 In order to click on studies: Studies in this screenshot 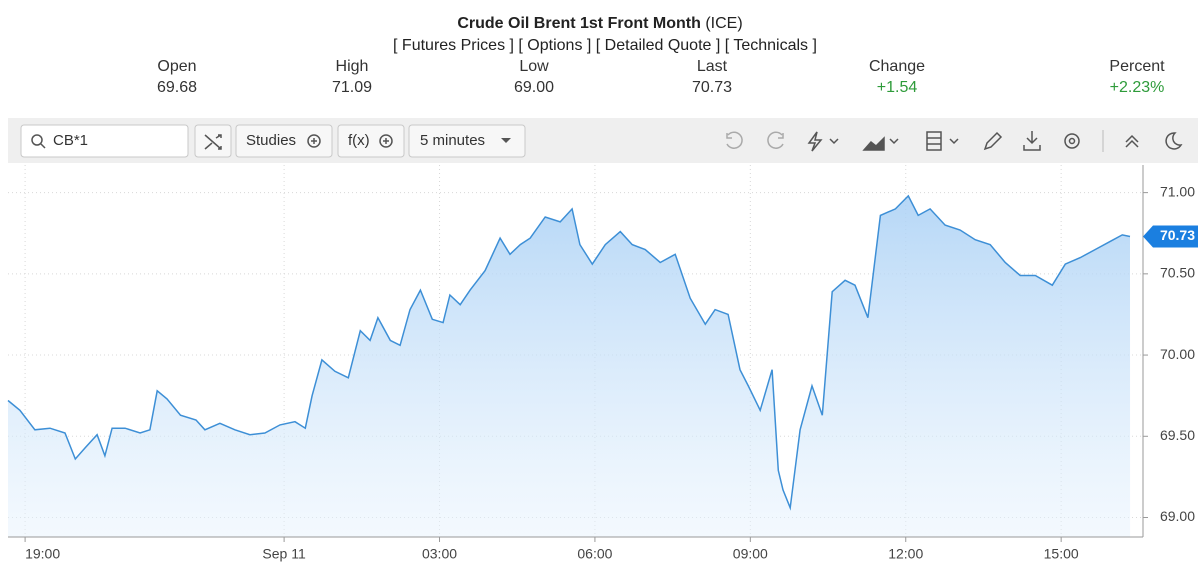, I will do `click(271, 140)`.